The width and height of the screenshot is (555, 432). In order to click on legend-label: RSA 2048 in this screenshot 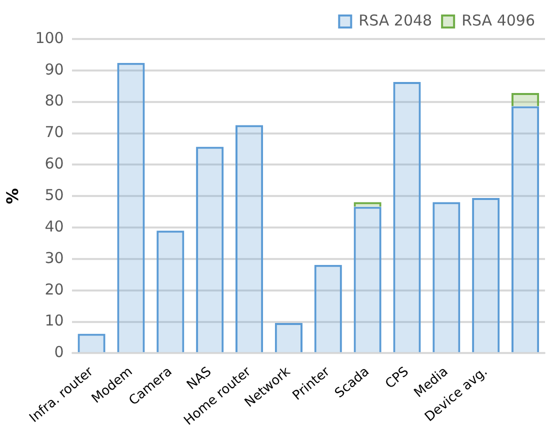, I will do `click(395, 20)`.